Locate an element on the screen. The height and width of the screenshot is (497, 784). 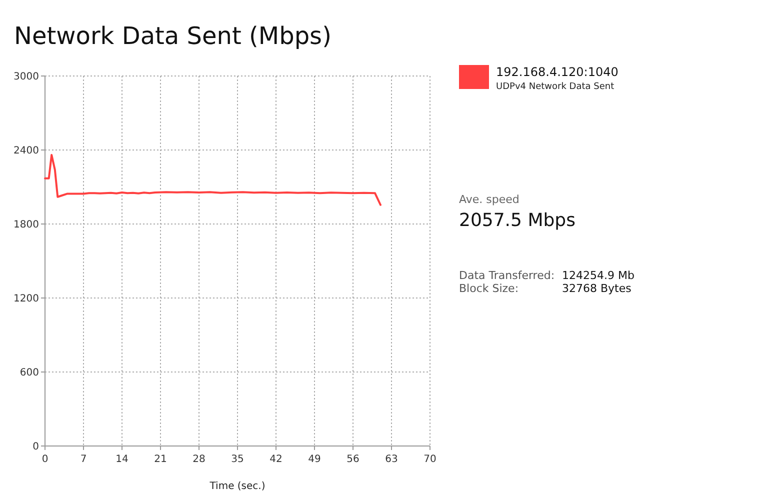
y-tick-label: 1800 is located at coordinates (26, 225).